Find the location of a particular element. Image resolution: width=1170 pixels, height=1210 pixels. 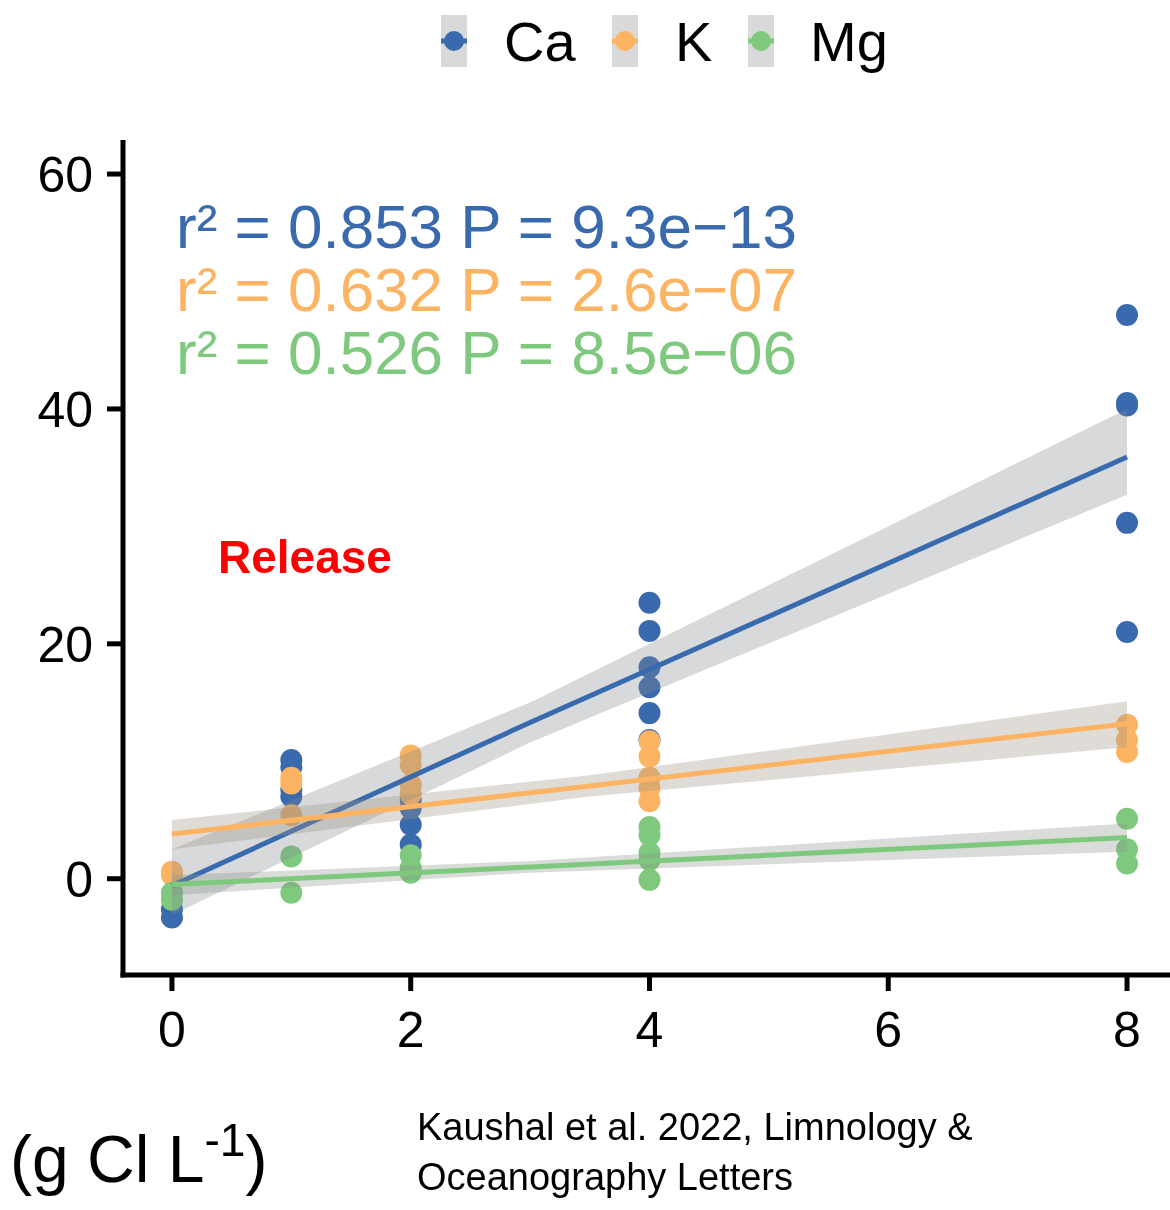

annotation: Release is located at coordinates (305, 557).